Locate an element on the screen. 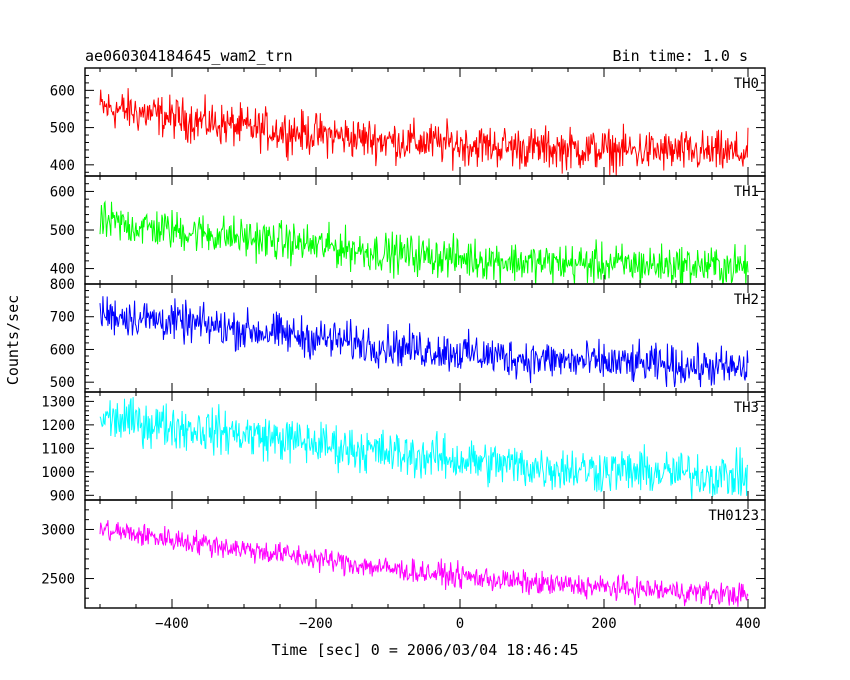 The width and height of the screenshot is (850, 680). y-tick-label: 800 is located at coordinates (62, 285).